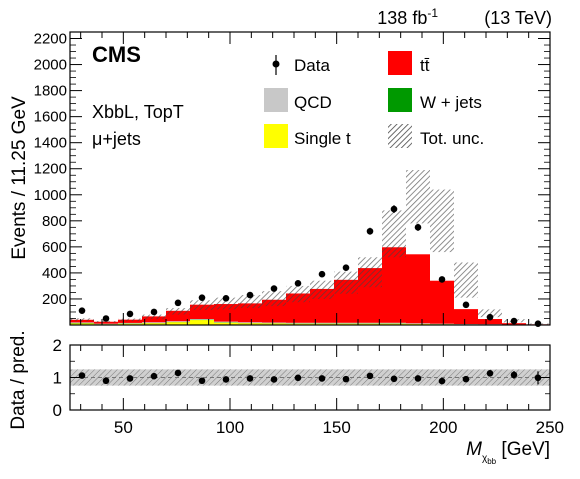 The width and height of the screenshot is (580, 479). Describe the element at coordinates (436, 136) in the screenshot. I see `legend-item-total-uncertainty: Tot. unc.` at that location.